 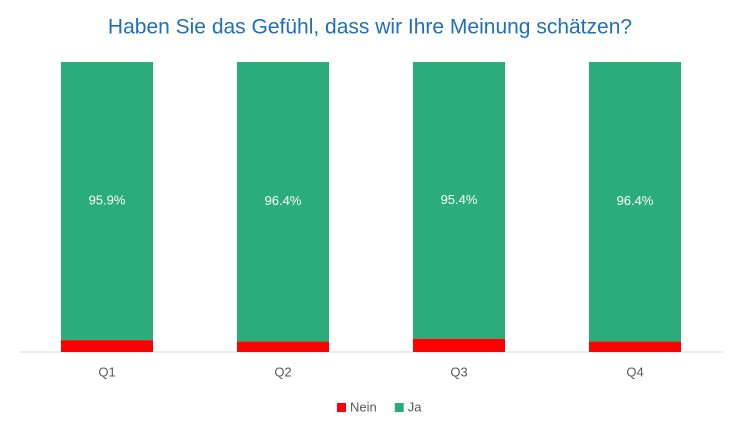 I want to click on x-tick-label: Q3, so click(x=458, y=371).